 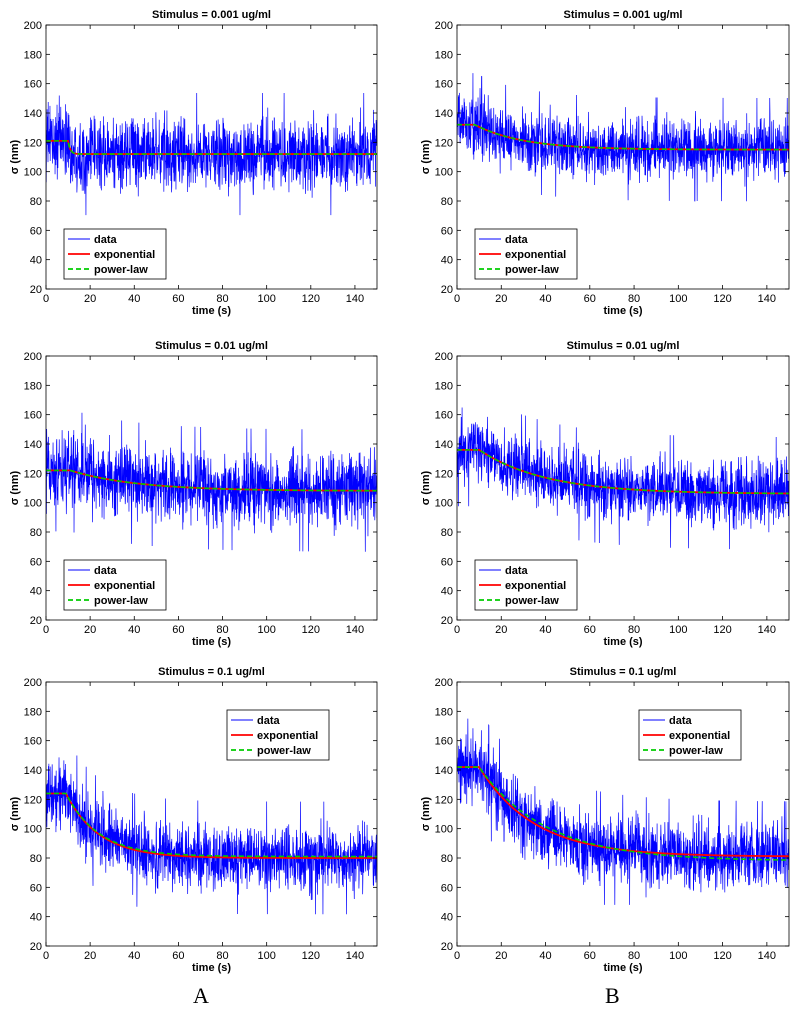 I want to click on panel-b2-legend-label-data: data, so click(x=517, y=571).